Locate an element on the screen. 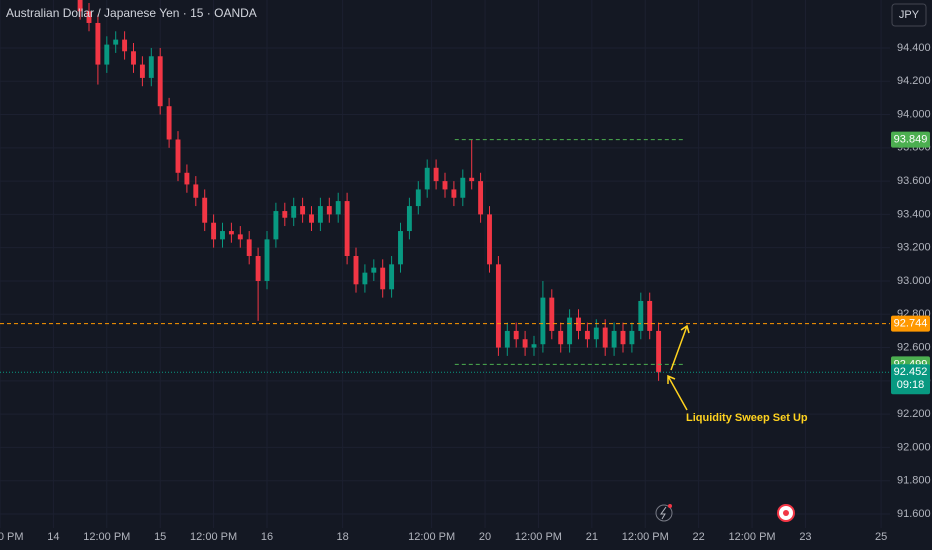  y-tick-label: 92.200 is located at coordinates (914, 414).